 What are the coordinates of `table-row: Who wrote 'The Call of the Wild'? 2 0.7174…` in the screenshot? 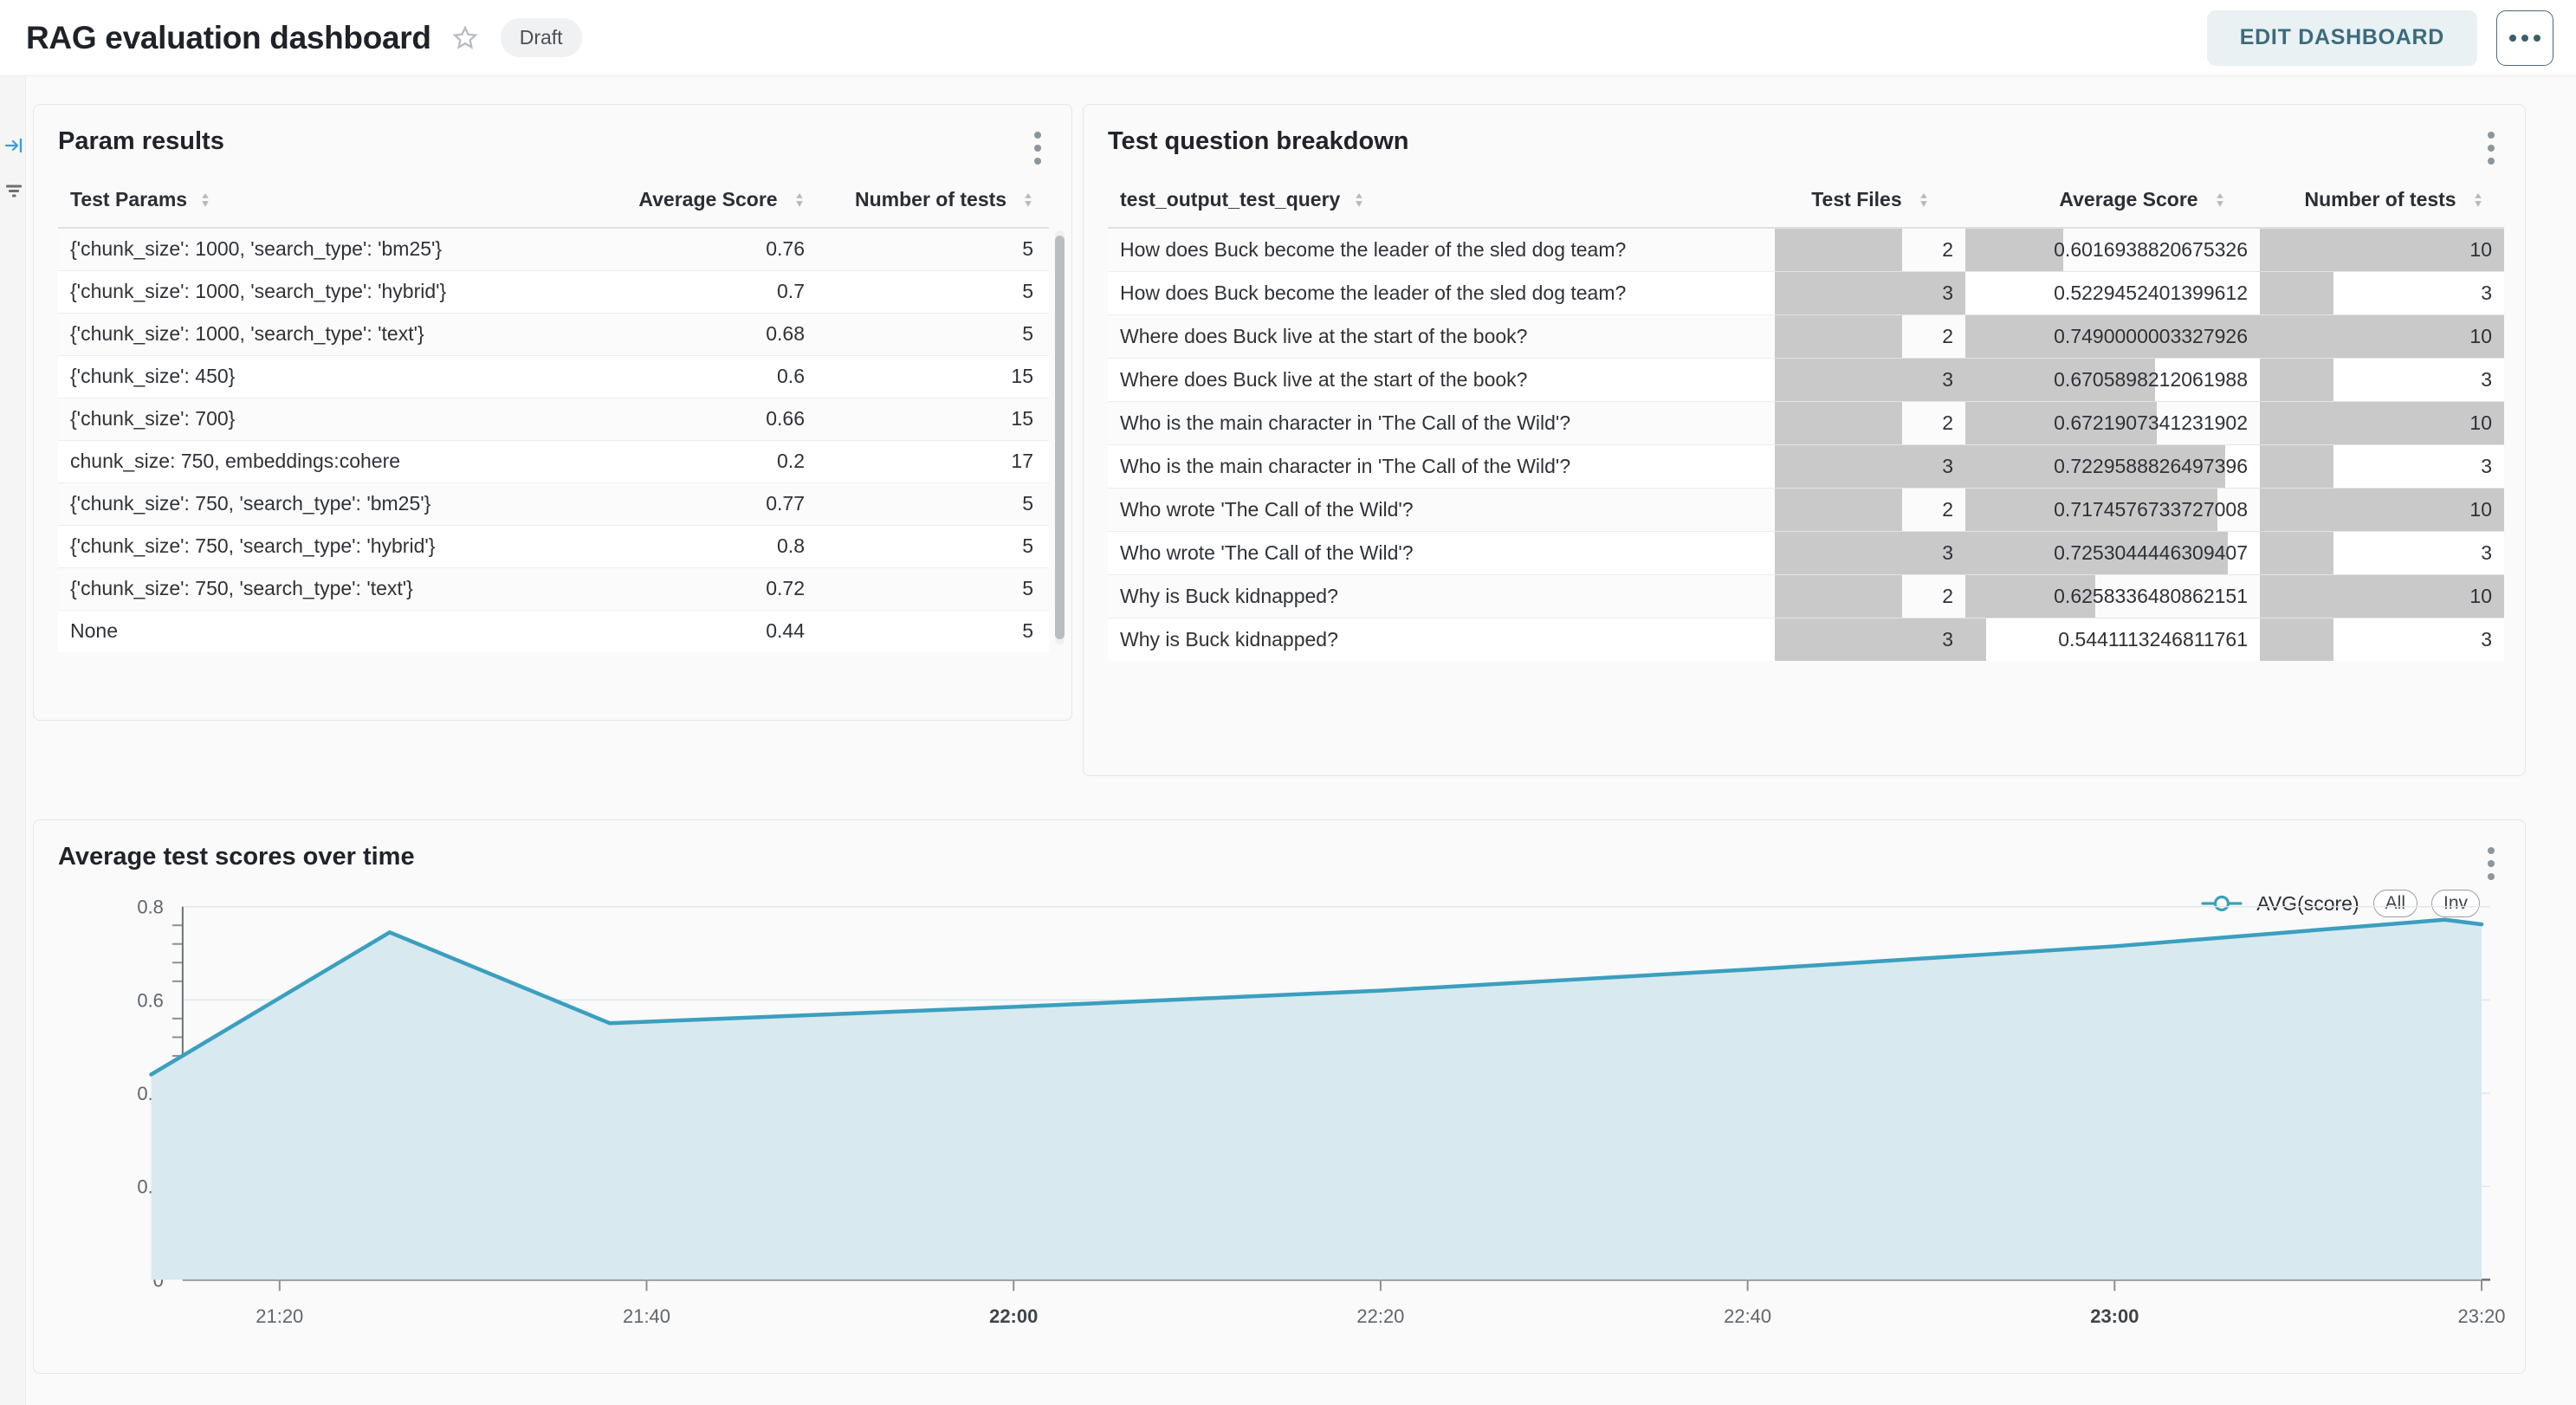 It's located at (1806, 510).